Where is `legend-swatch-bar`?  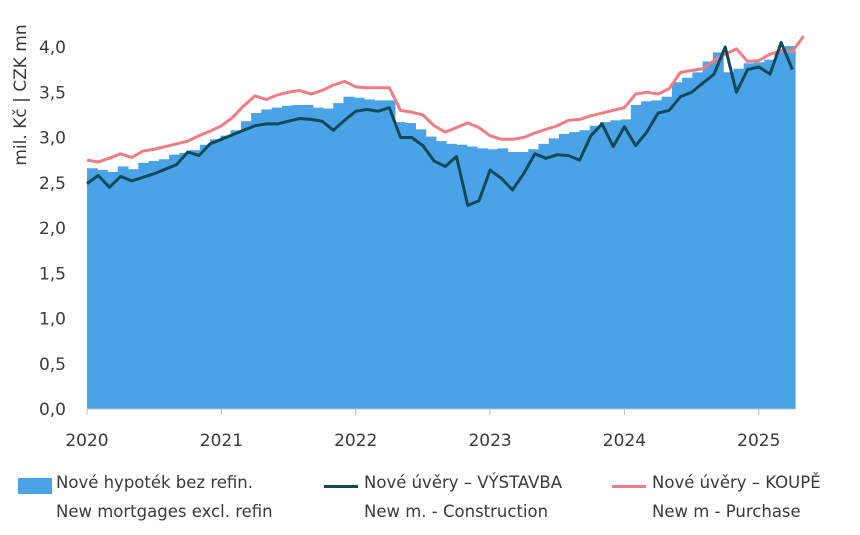 legend-swatch-bar is located at coordinates (35, 486).